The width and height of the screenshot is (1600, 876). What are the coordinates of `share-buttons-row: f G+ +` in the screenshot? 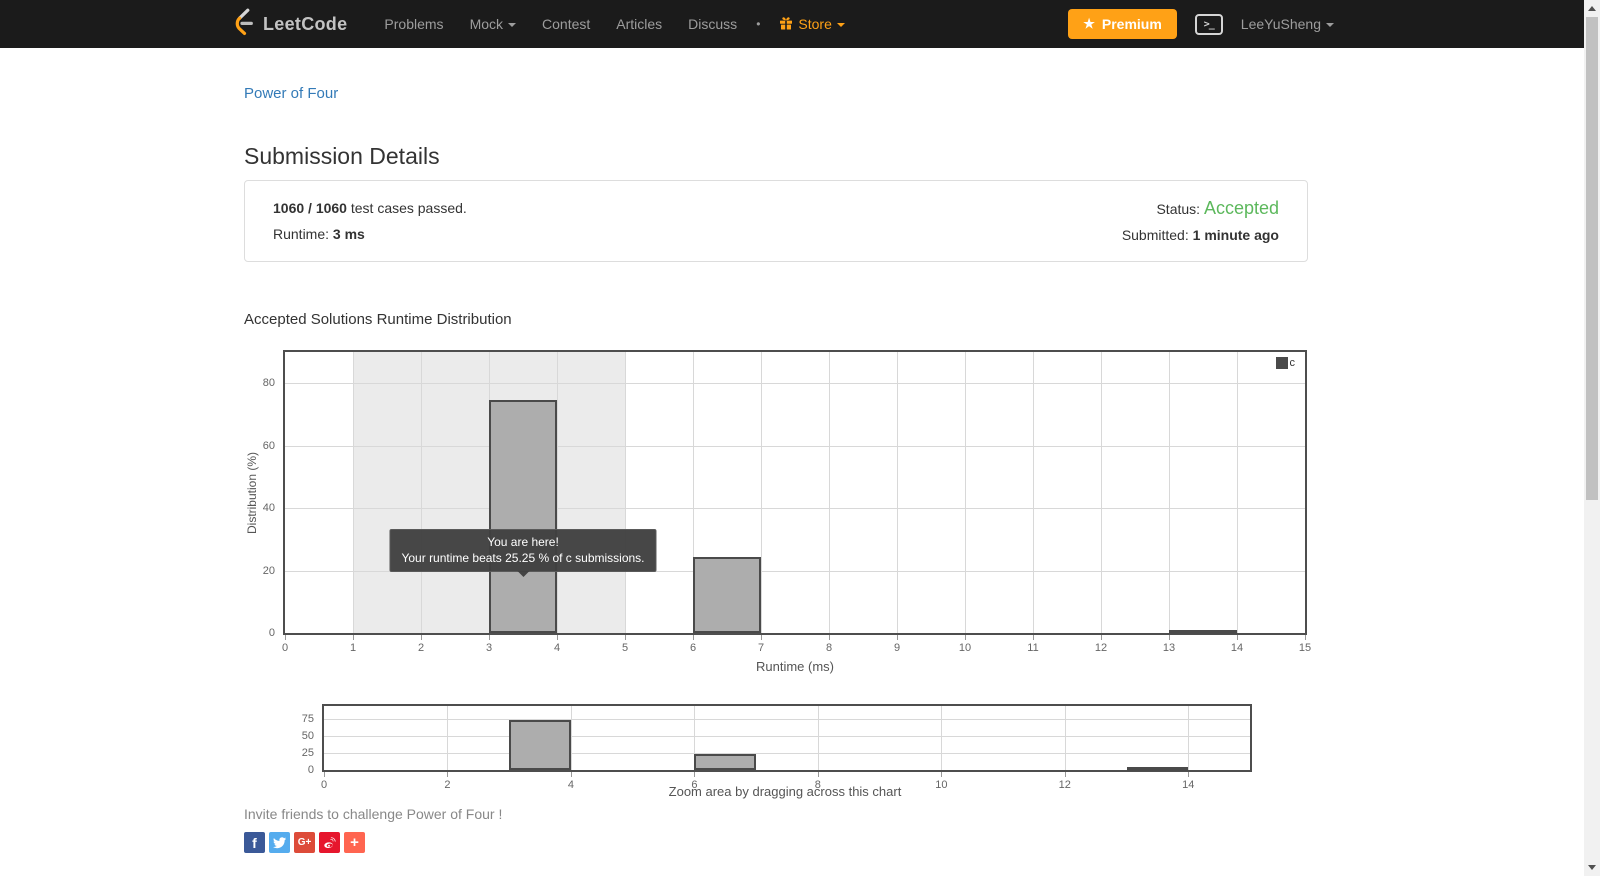 It's located at (304, 842).